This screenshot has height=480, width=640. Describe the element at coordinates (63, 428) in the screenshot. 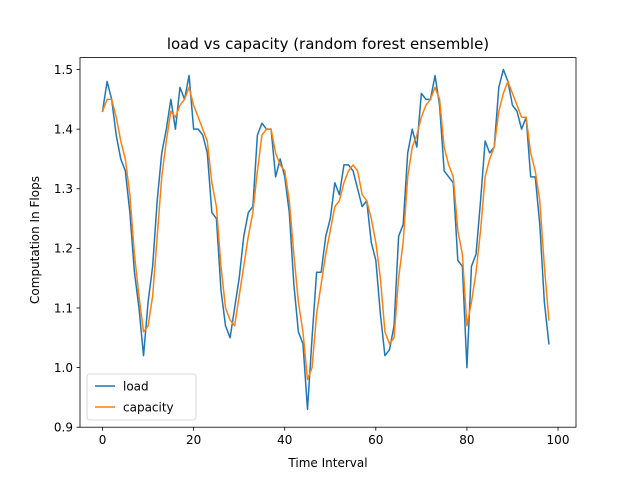

I see `y-tick-label: 0.9` at that location.